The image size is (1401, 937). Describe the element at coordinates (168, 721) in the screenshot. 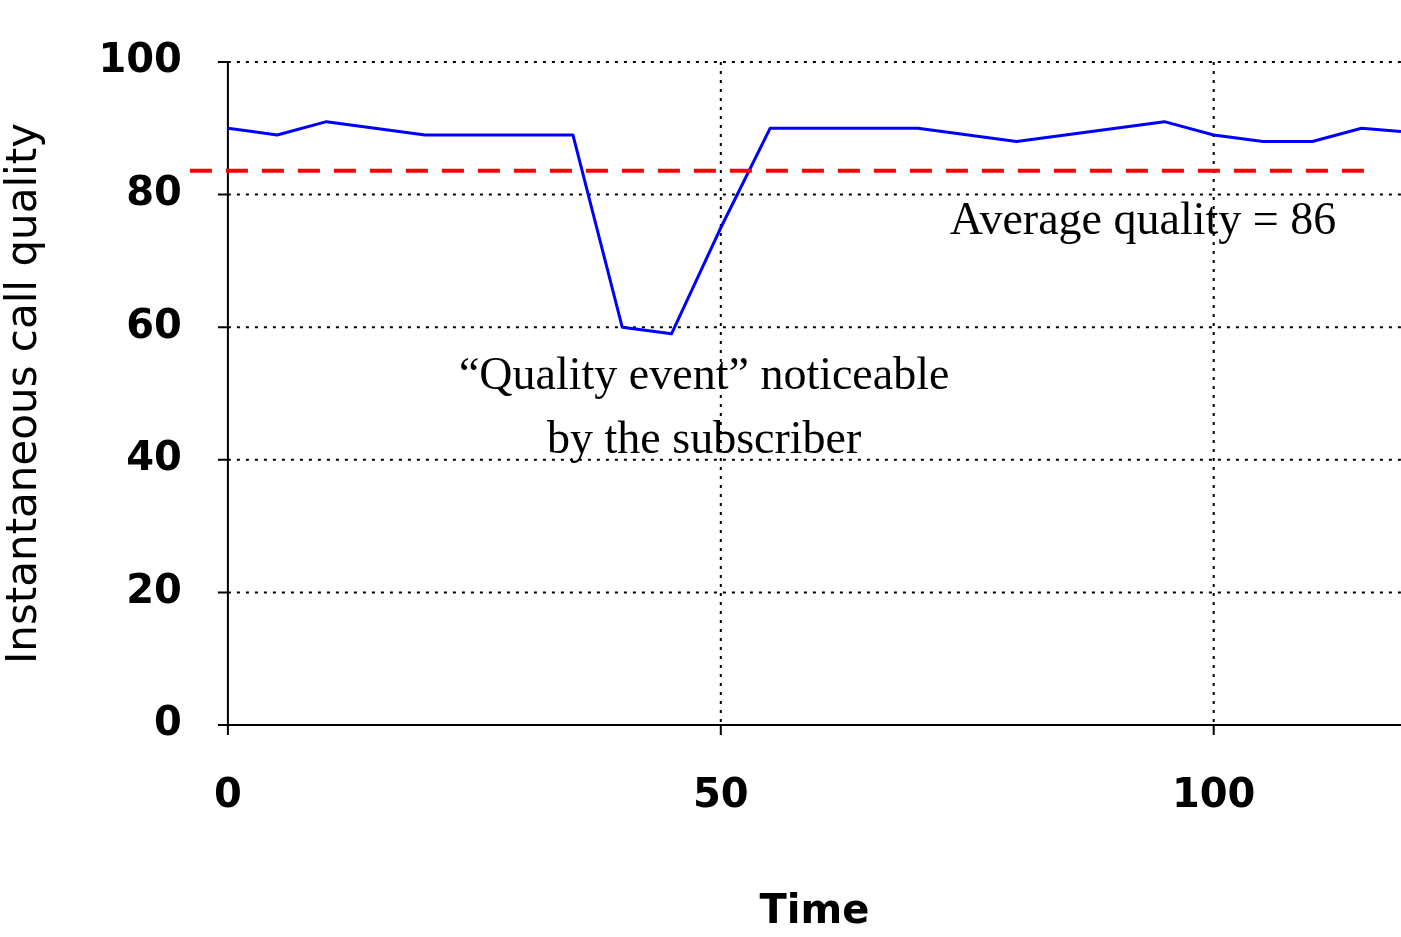

I see `y-tick-label: 0` at that location.